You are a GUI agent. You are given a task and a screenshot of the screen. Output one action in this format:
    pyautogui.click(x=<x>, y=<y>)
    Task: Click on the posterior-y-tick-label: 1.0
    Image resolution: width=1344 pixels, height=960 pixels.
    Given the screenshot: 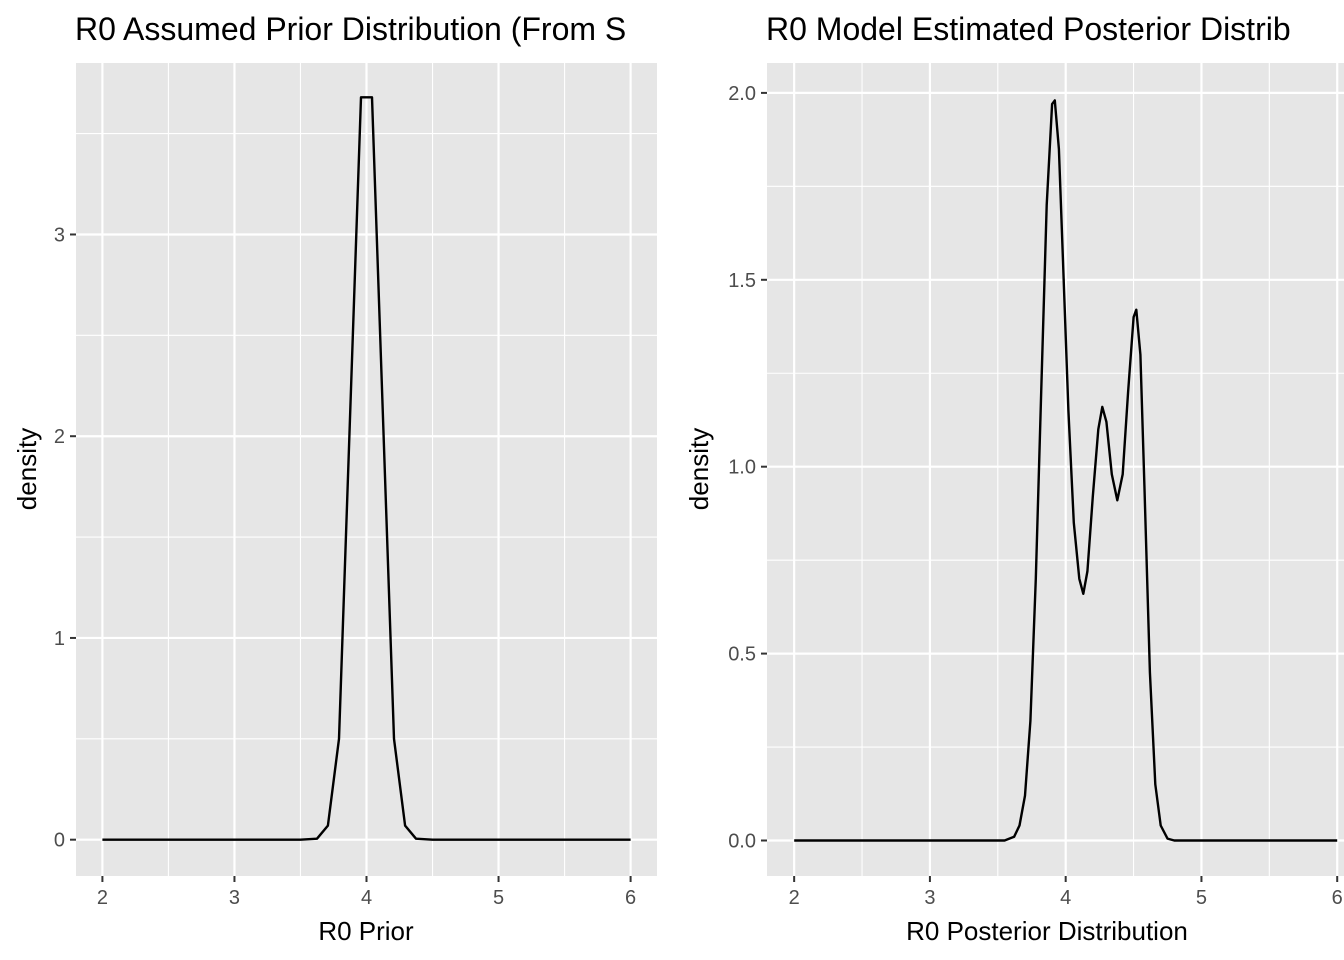 What is the action you would take?
    pyautogui.click(x=742, y=468)
    